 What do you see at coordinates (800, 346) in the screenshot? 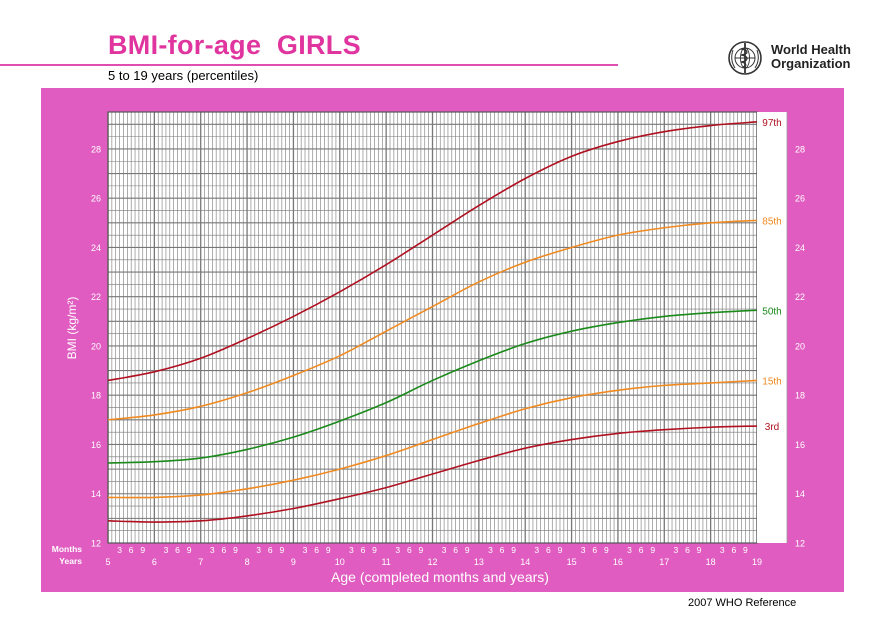
I see `y-tick-label-right: 20` at bounding box center [800, 346].